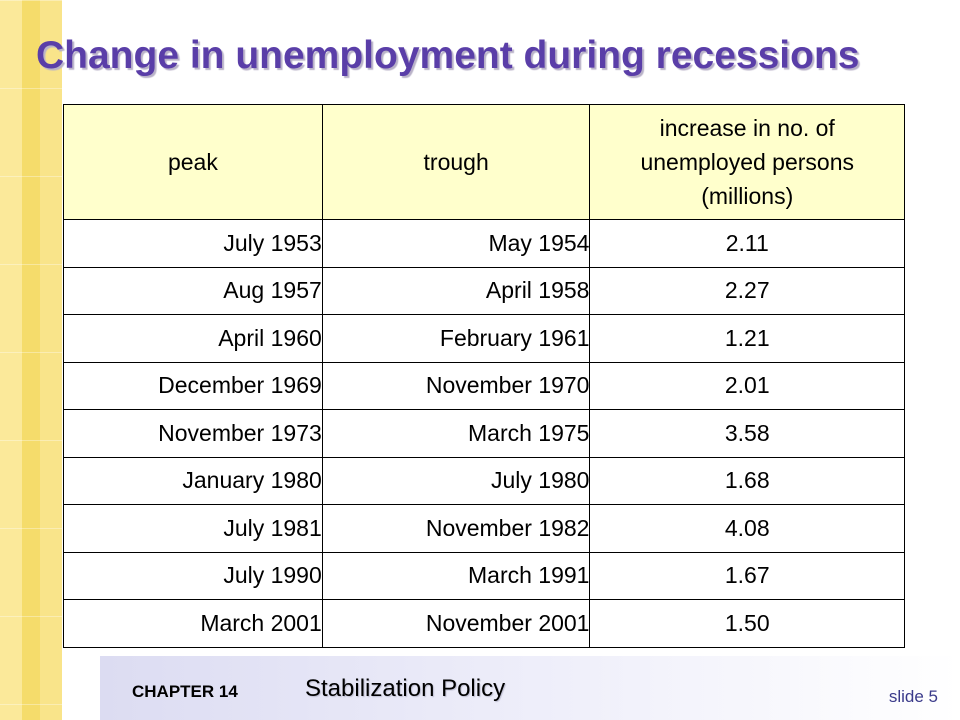 Image resolution: width=960 pixels, height=720 pixels. Describe the element at coordinates (747, 128) in the screenshot. I see `header-increase-line: increase in no. of` at that location.